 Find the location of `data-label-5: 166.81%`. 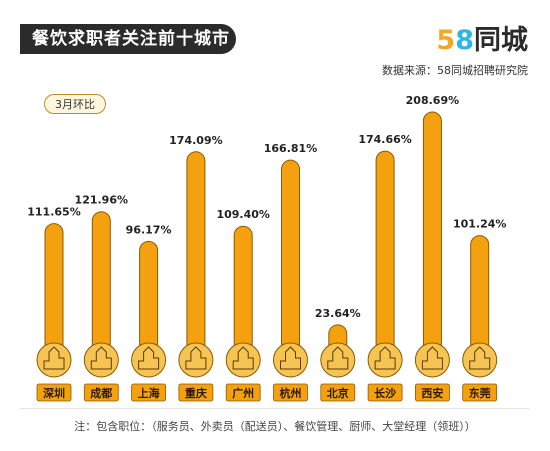

data-label-5: 166.81% is located at coordinates (290, 148).